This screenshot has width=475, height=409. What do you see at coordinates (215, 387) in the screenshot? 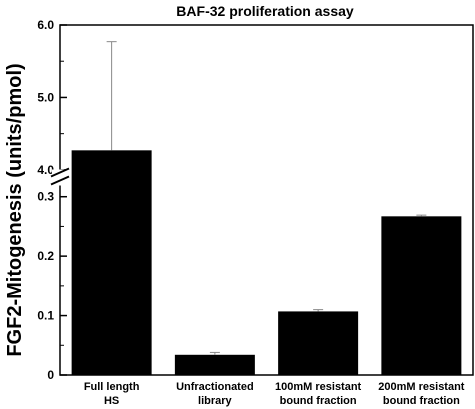
I see `x-tick-label: Unfractionated` at bounding box center [215, 387].